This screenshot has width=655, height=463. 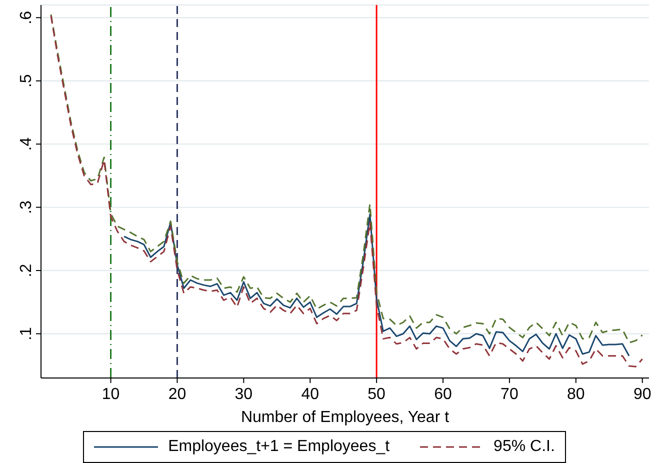 I want to click on y-tick-label: .2, so click(x=26, y=271).